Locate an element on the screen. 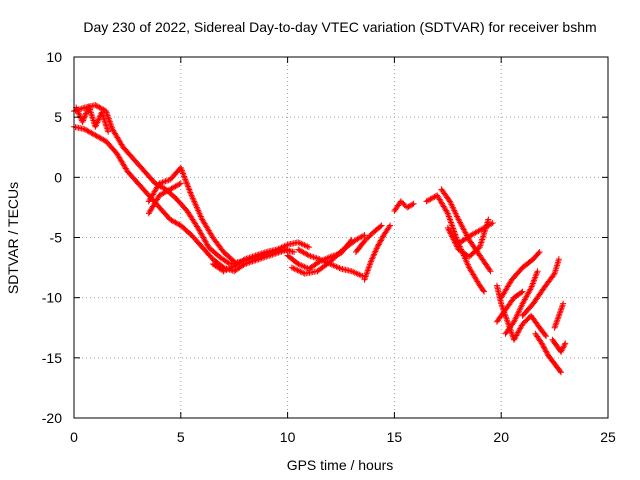 This screenshot has width=640, height=480. y-tick-label: -15 is located at coordinates (52, 358).